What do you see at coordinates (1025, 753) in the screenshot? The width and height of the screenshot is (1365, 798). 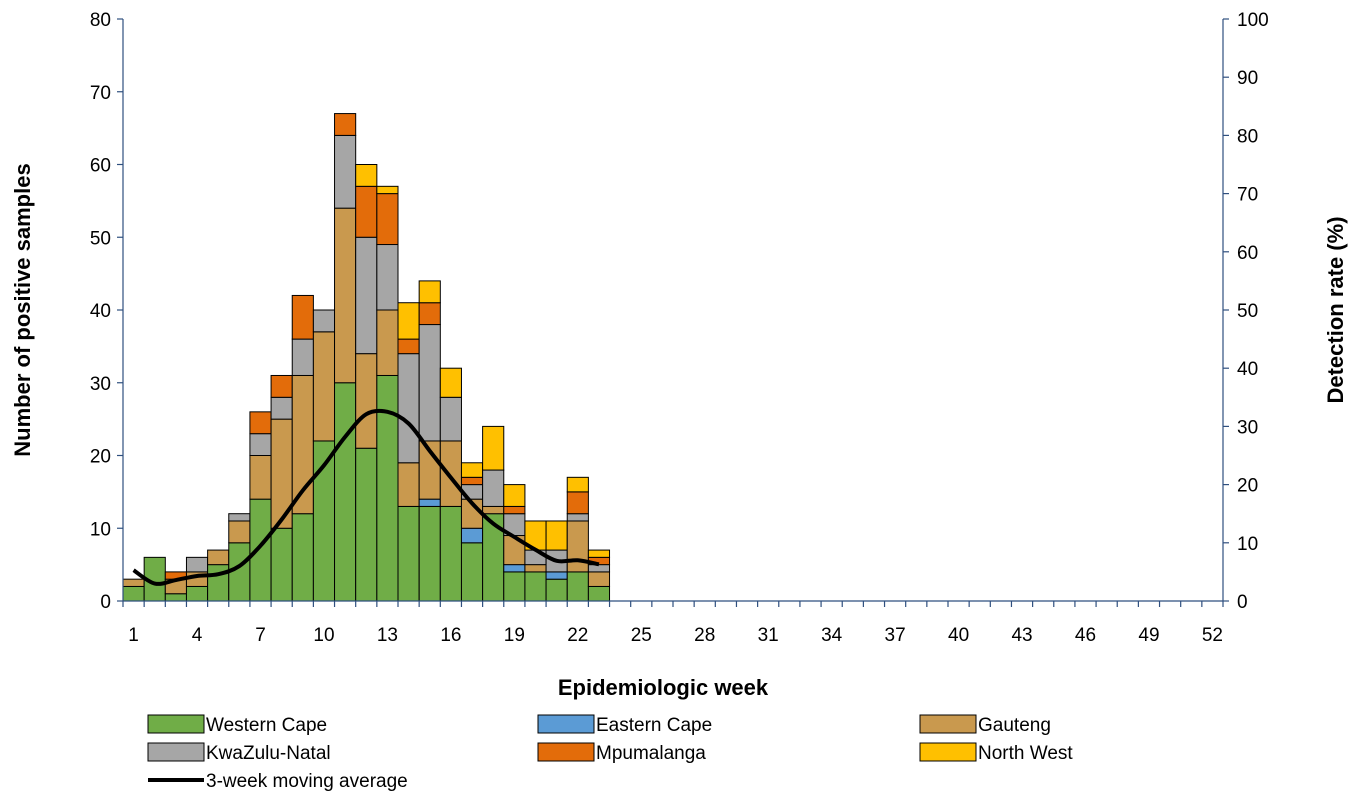 I see `legend-label-north-west: North West` at bounding box center [1025, 753].